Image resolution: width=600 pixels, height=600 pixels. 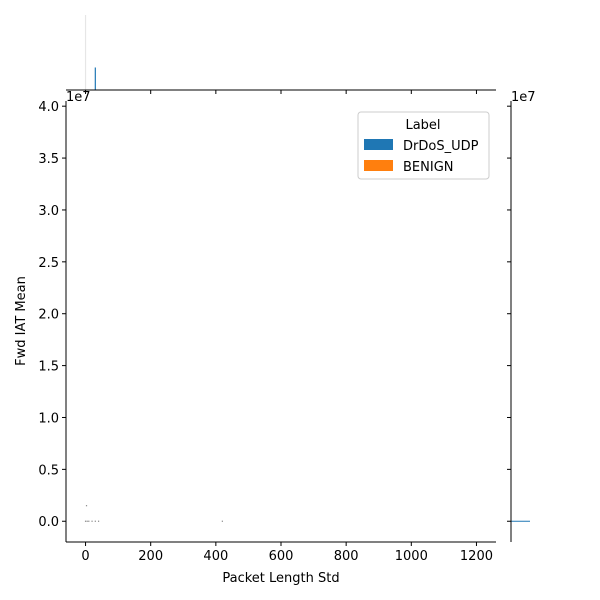 What do you see at coordinates (48, 418) in the screenshot?
I see `y-tick-label: 1.0` at bounding box center [48, 418].